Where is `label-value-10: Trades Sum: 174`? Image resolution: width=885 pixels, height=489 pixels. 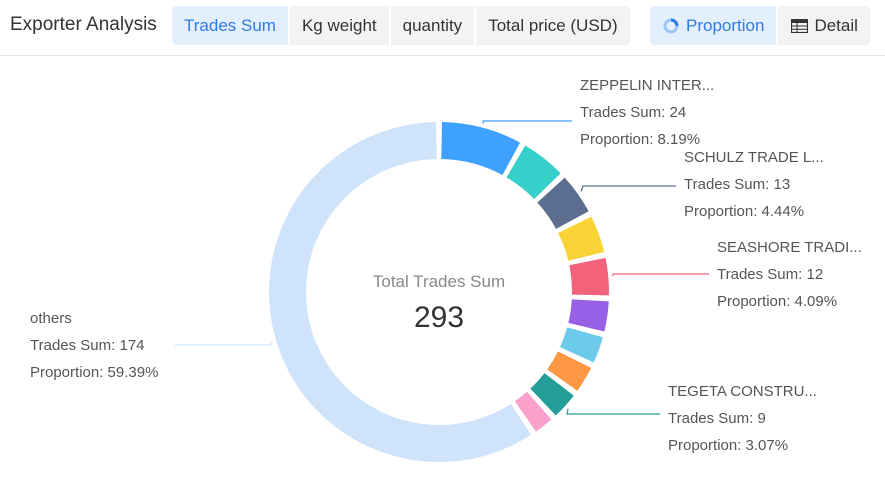
label-value-10: Trades Sum: 174 is located at coordinates (87, 345).